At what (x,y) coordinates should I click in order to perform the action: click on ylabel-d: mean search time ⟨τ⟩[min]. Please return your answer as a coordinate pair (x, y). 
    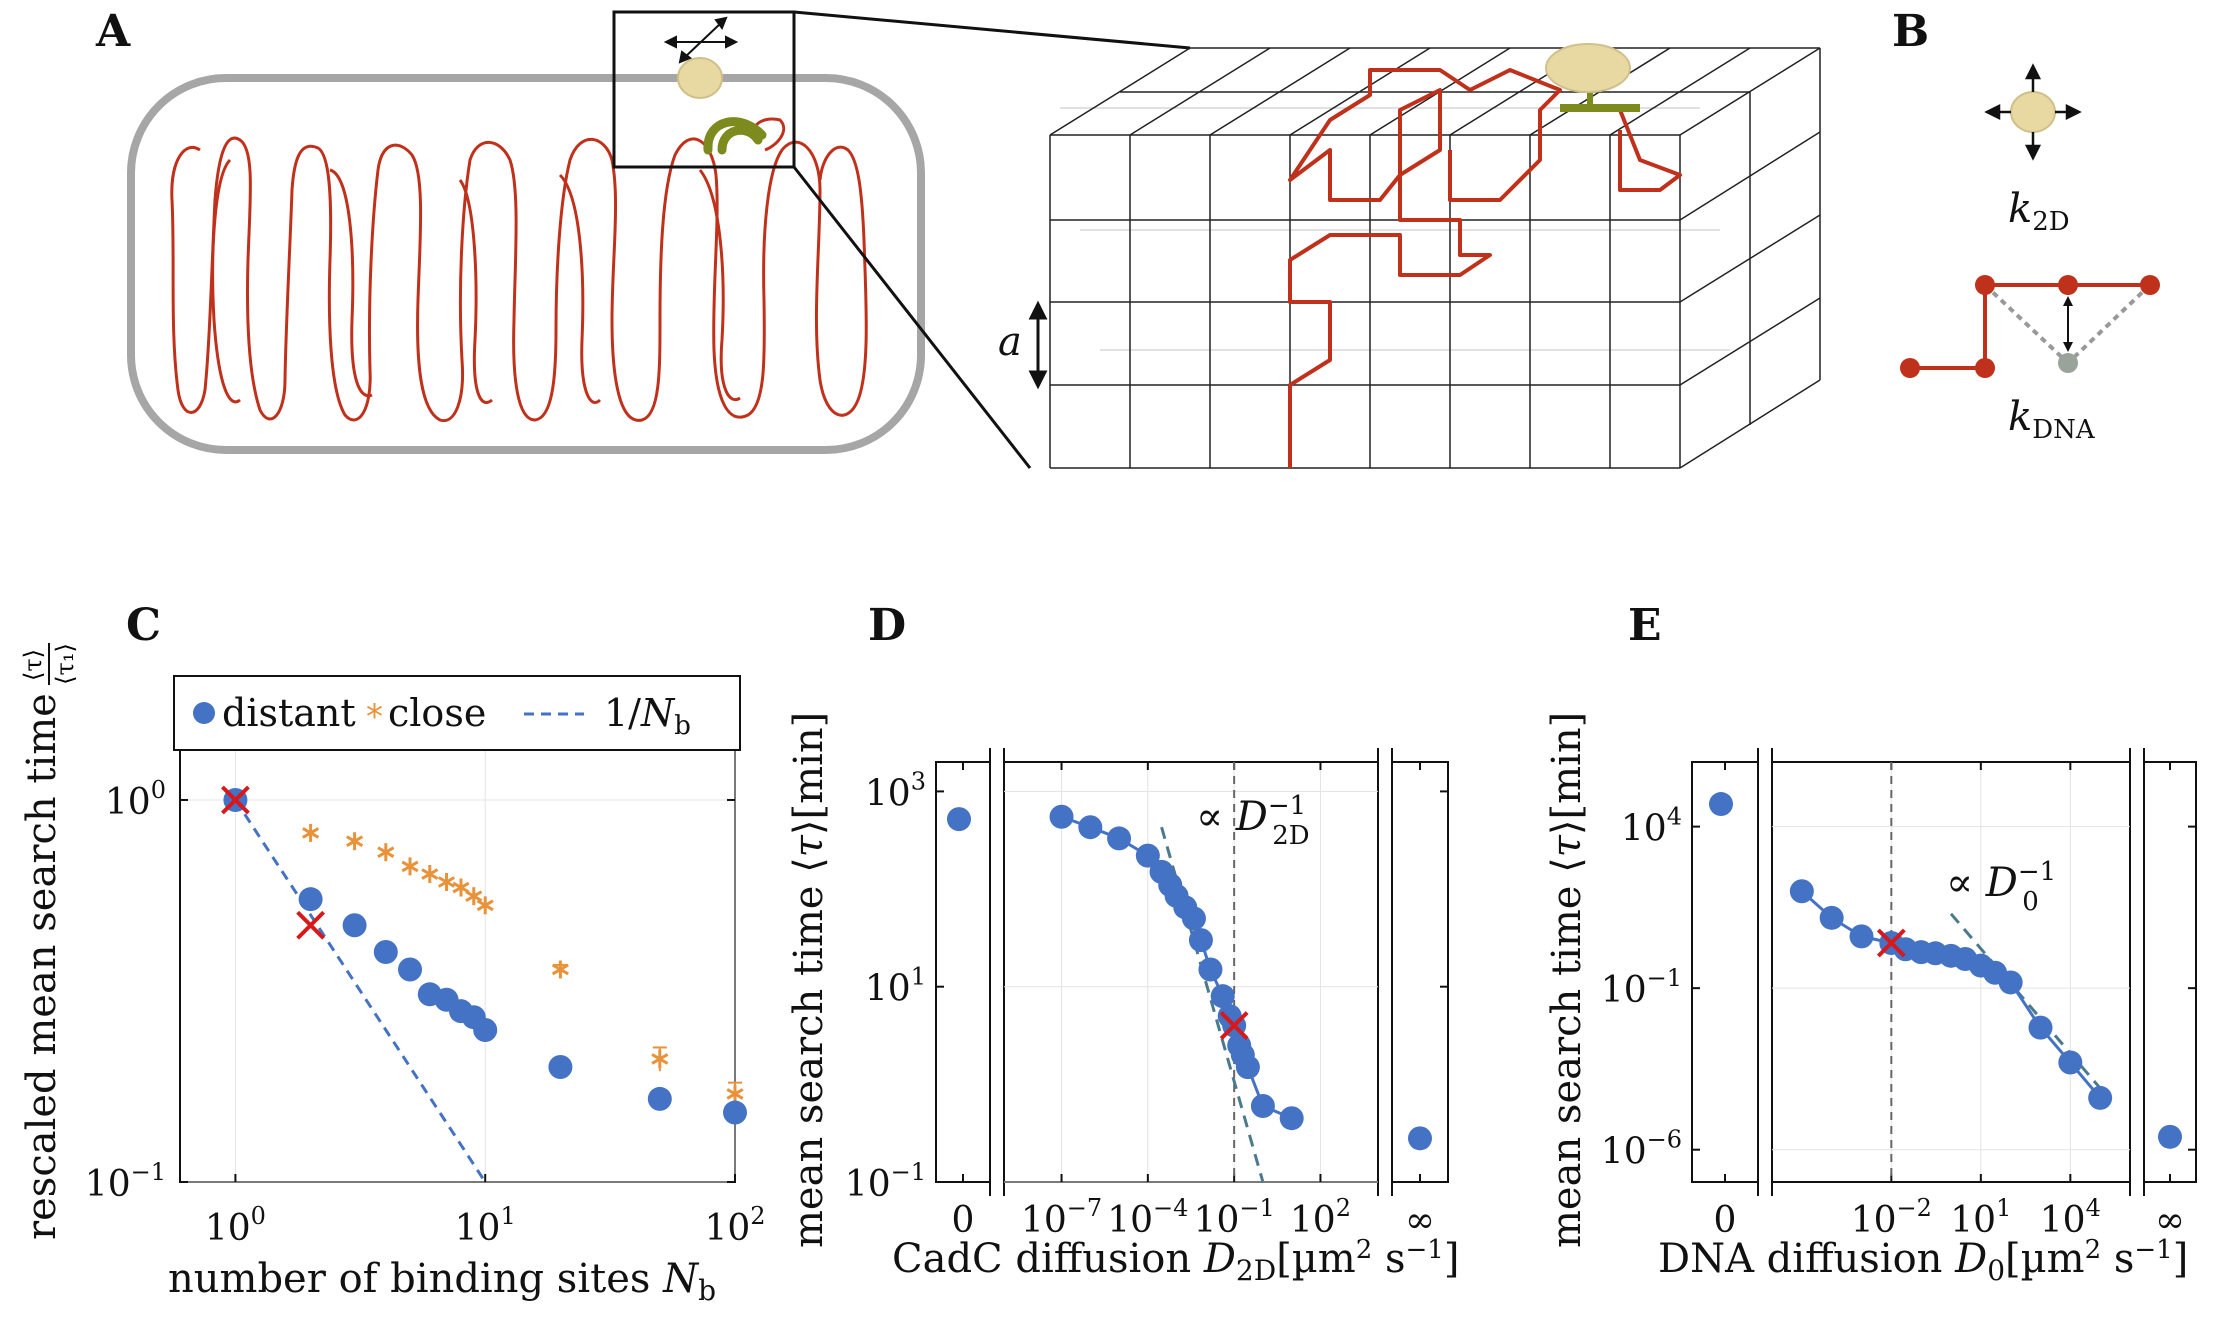
    Looking at the image, I should click on (809, 980).